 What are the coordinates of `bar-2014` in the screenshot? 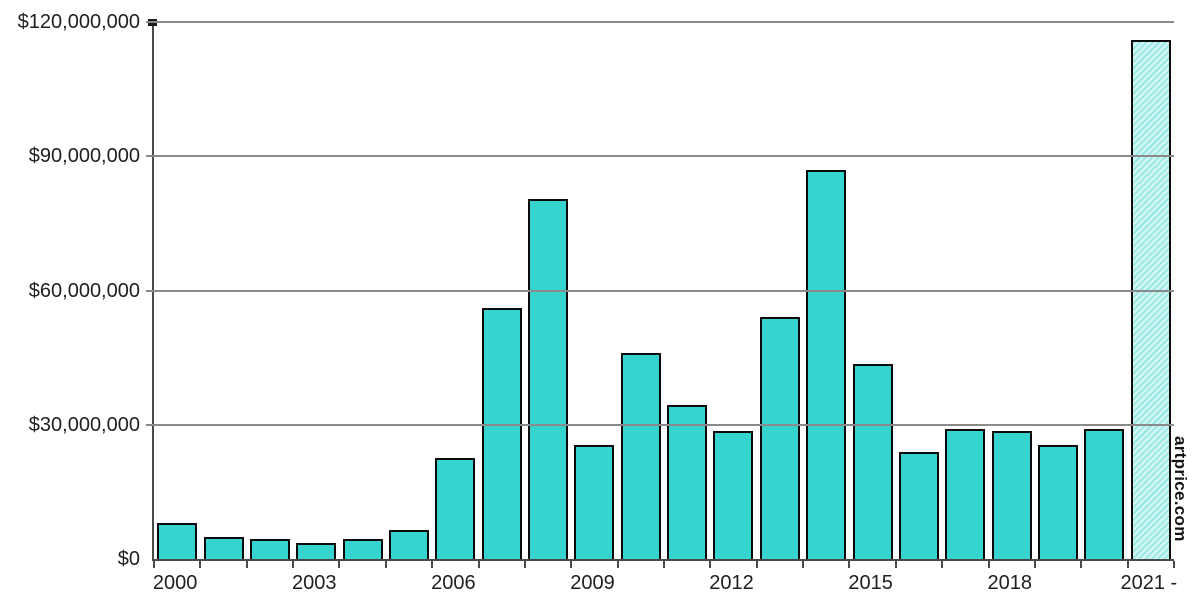 It's located at (826, 364).